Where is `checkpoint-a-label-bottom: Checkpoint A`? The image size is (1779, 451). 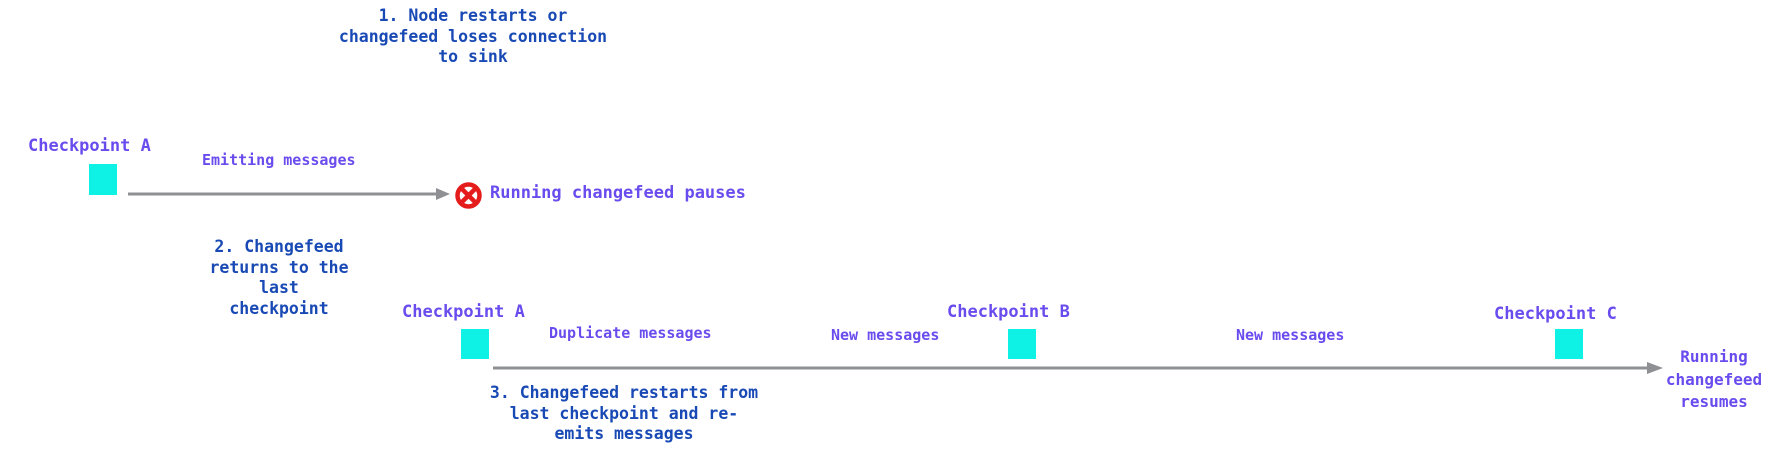
checkpoint-a-label-bottom: Checkpoint A is located at coordinates (463, 312).